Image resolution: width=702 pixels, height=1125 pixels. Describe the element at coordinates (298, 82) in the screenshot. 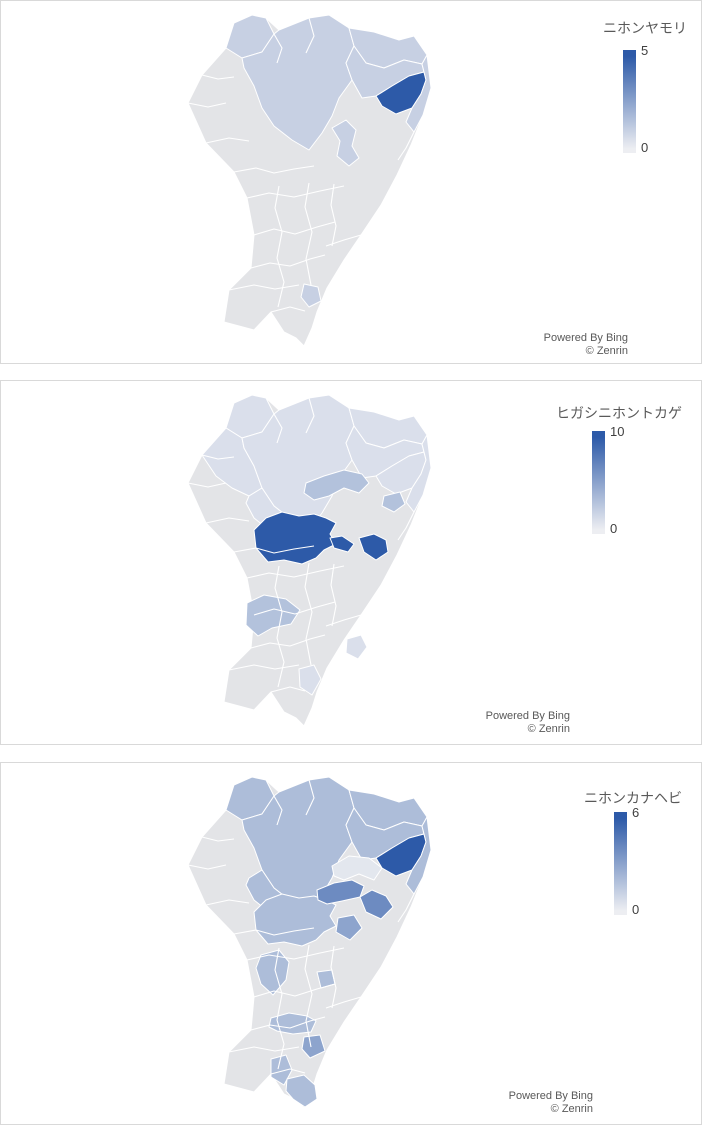

I see `map-region-north-central` at that location.